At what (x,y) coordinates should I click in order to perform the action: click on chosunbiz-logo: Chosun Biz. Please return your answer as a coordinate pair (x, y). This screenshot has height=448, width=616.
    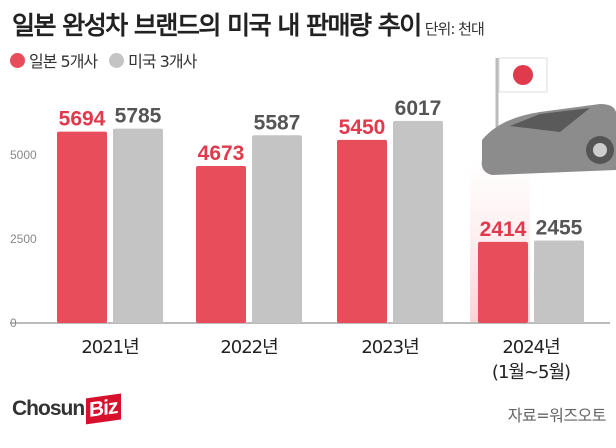
    Looking at the image, I should click on (66, 409).